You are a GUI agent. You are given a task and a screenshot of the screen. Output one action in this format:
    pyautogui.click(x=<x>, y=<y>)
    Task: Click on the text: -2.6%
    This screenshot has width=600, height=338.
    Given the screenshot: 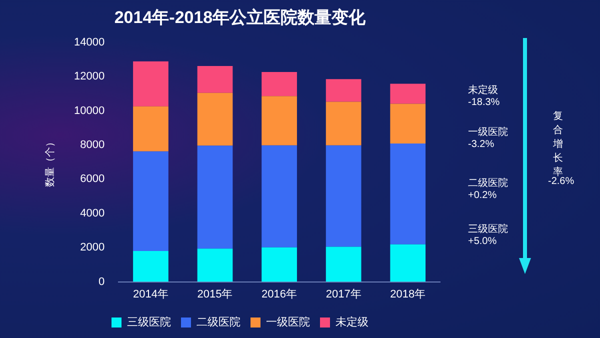 What is the action you would take?
    pyautogui.click(x=561, y=182)
    